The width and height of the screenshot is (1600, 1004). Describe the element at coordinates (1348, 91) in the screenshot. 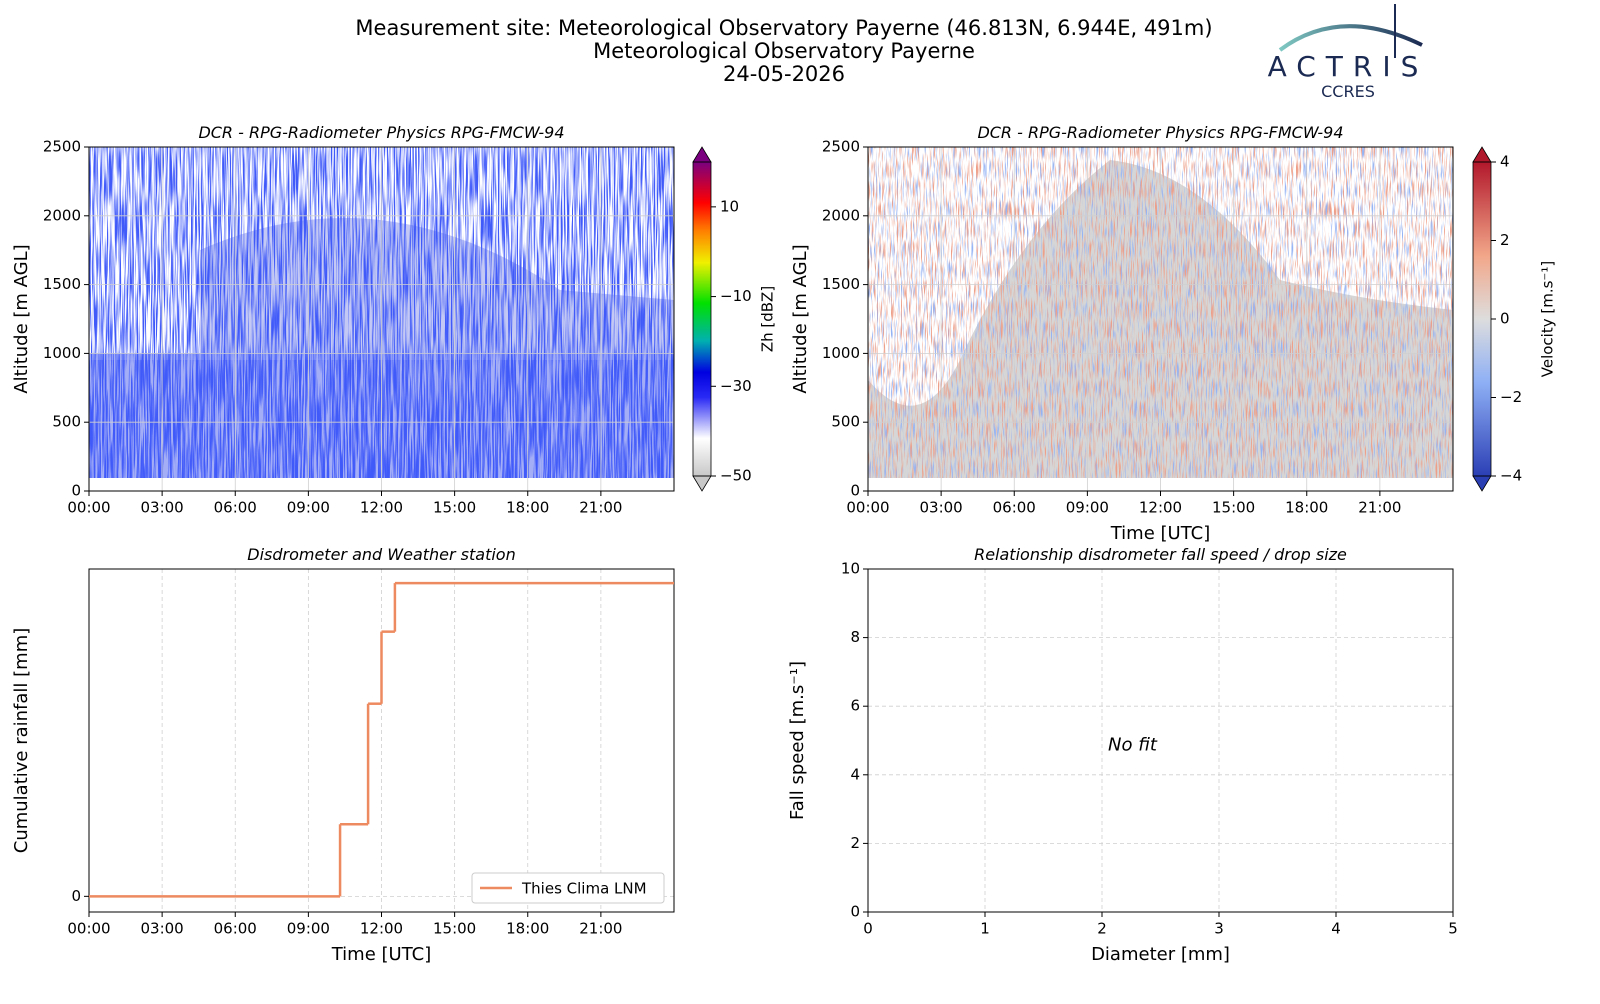

I see `logo-sub: CCRES` at that location.